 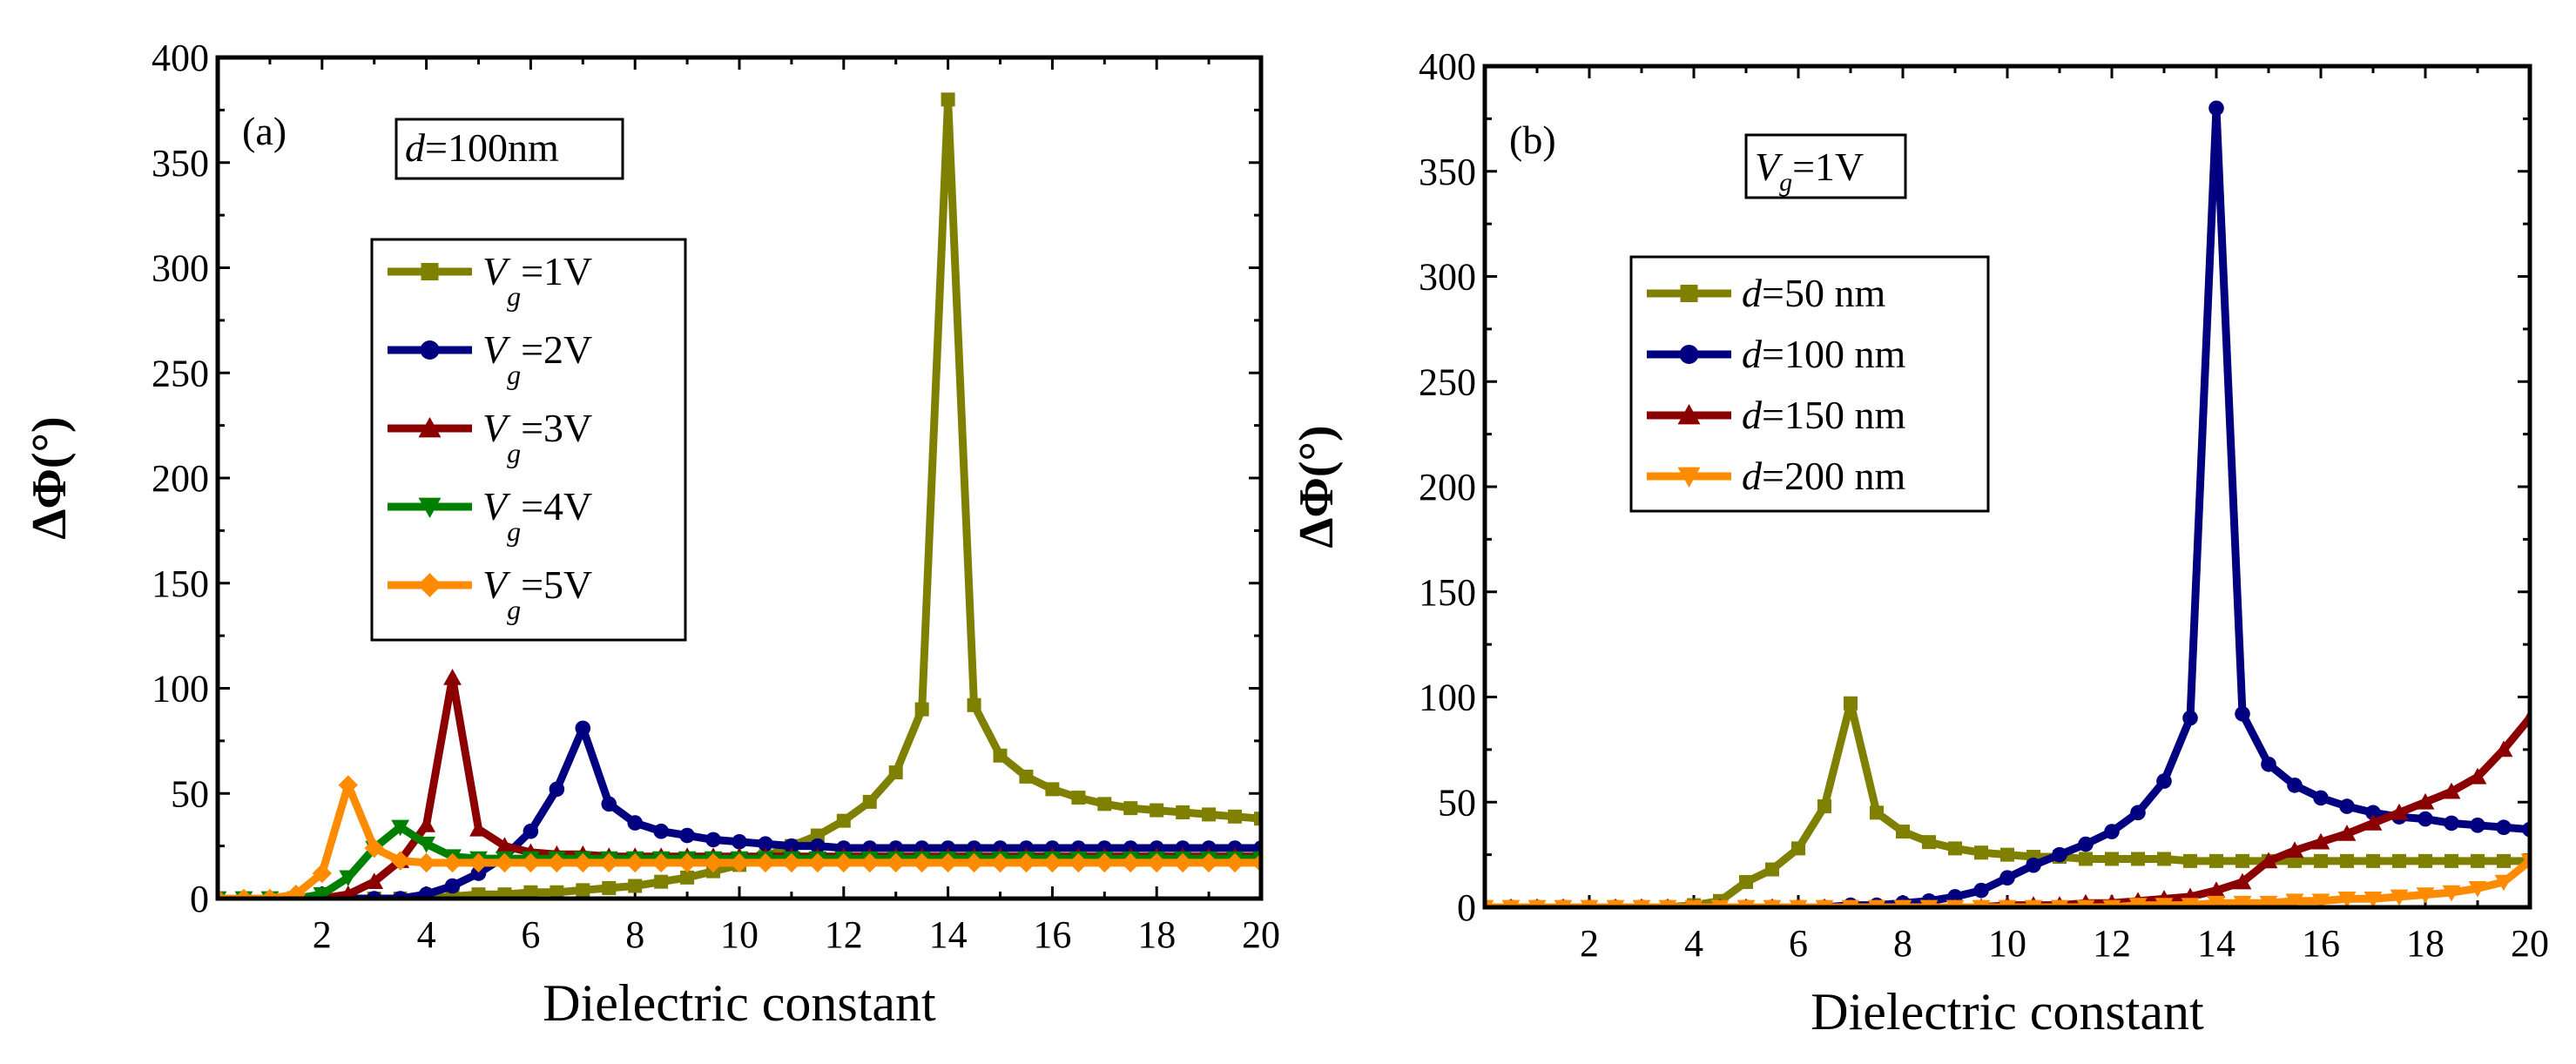 I want to click on x-tick-label: 2, so click(x=1589, y=943).